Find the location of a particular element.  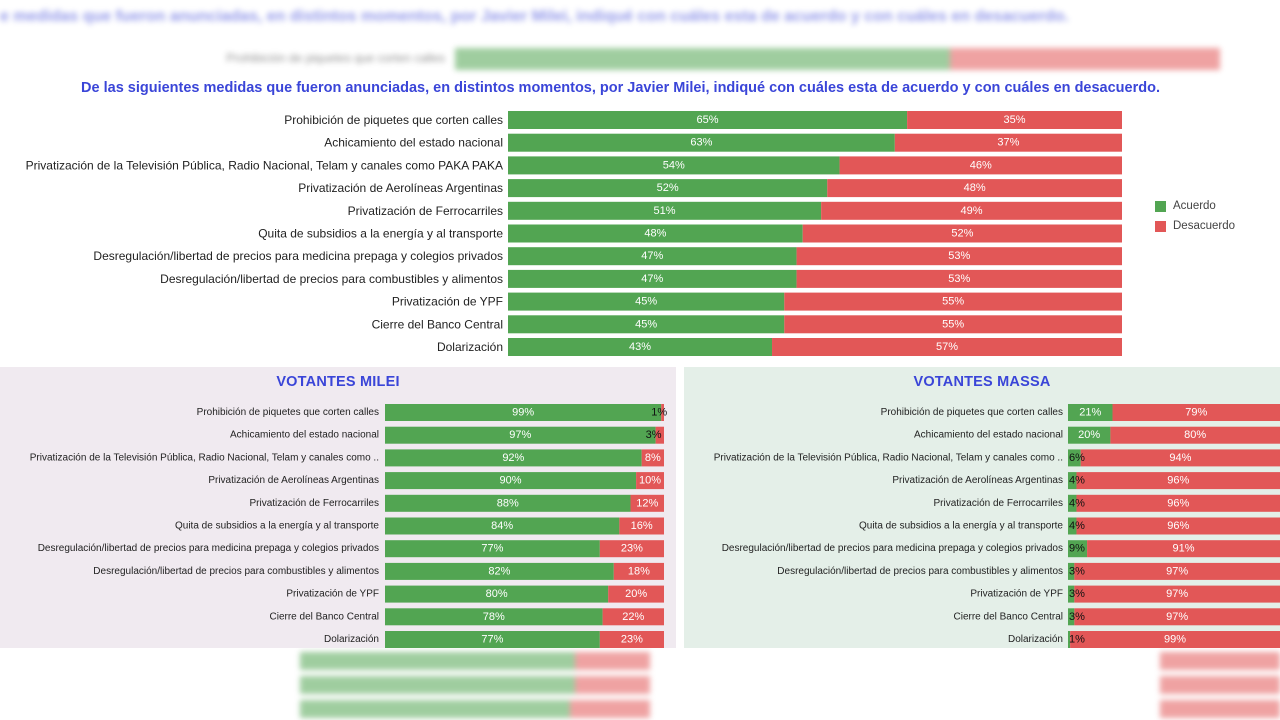

data-label-desacuerdo-prohibicion-de-piquetes-que-corten-calle: 1% is located at coordinates (659, 413).